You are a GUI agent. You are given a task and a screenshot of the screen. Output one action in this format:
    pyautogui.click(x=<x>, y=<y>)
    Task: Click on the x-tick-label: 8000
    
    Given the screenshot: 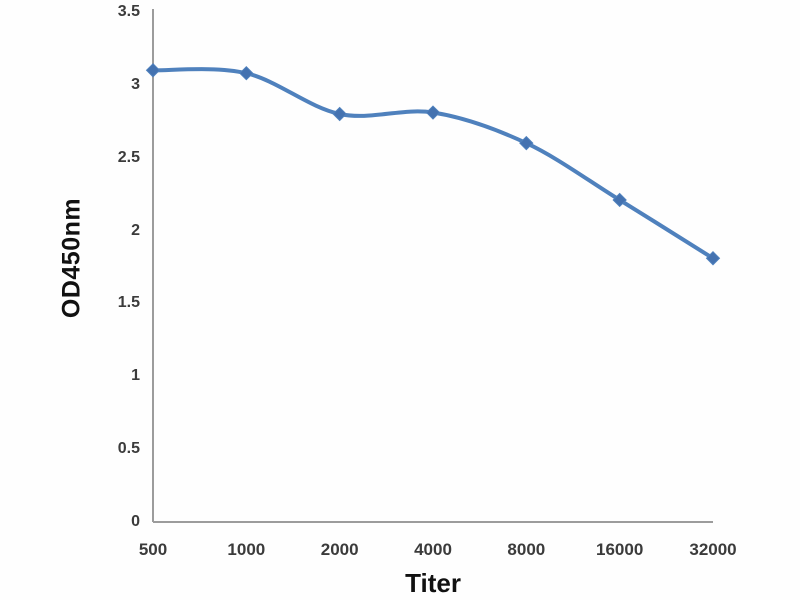 What is the action you would take?
    pyautogui.click(x=526, y=549)
    